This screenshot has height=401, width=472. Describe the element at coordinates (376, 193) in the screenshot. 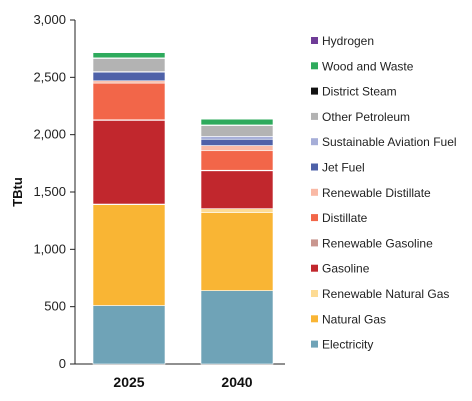

I see `legend-label: Renewable Distillate` at that location.